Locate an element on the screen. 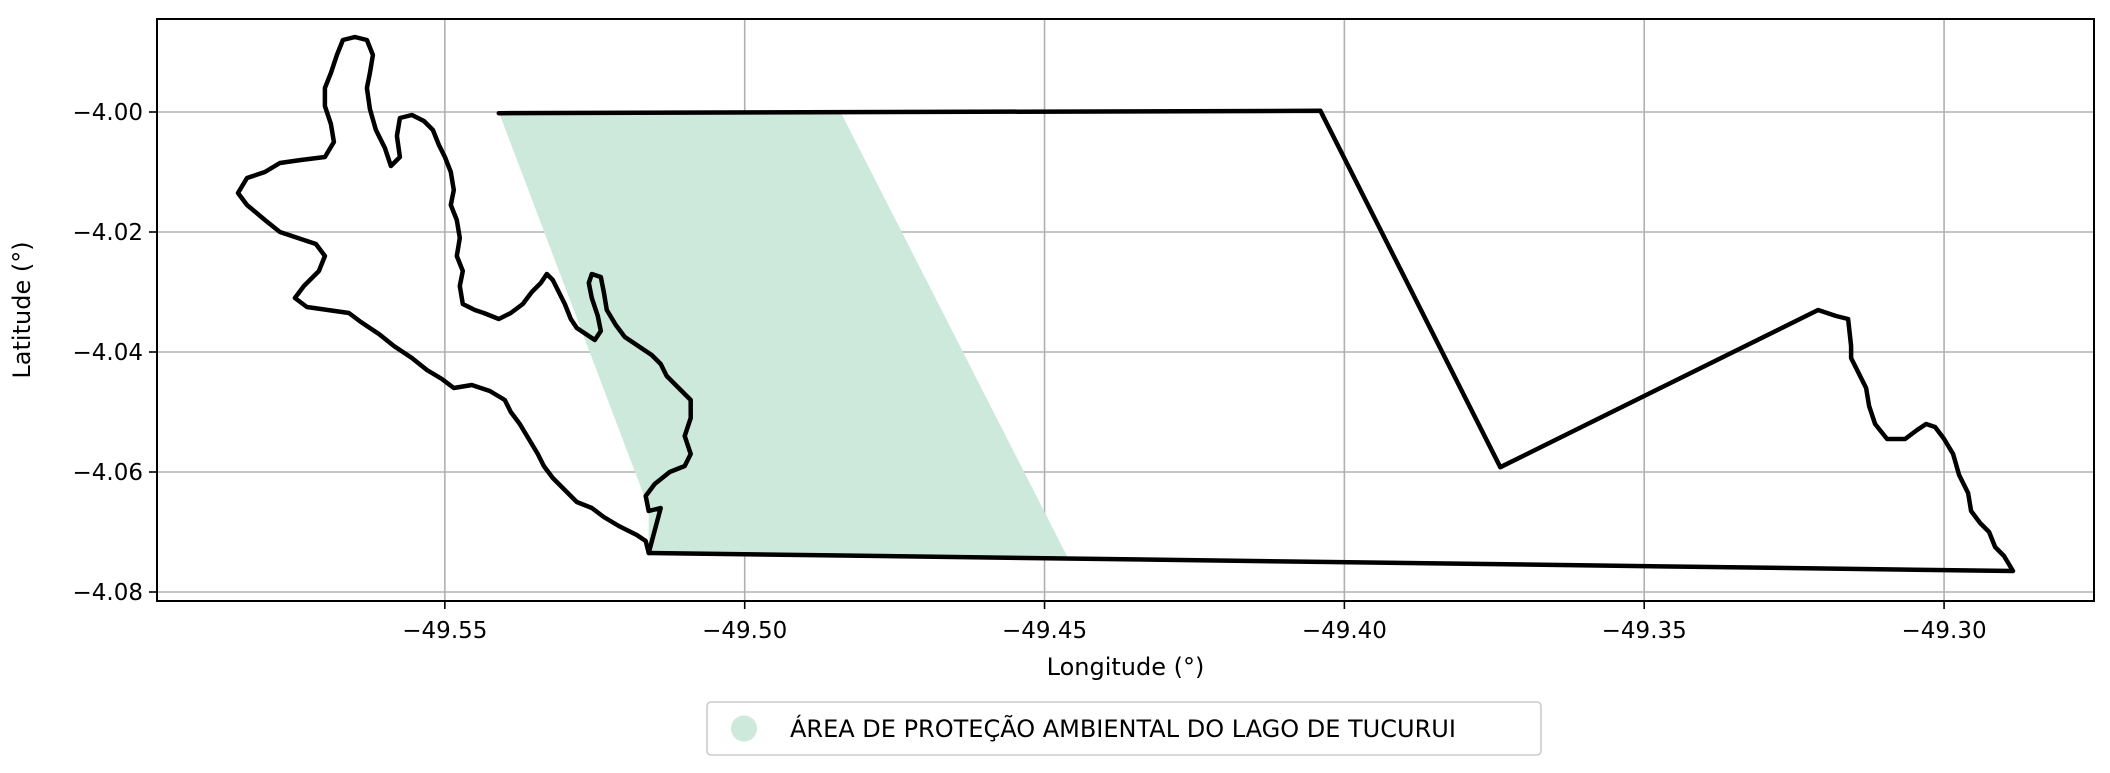 The image size is (2110, 773). y-tick-label: −4.00 is located at coordinates (108, 113).